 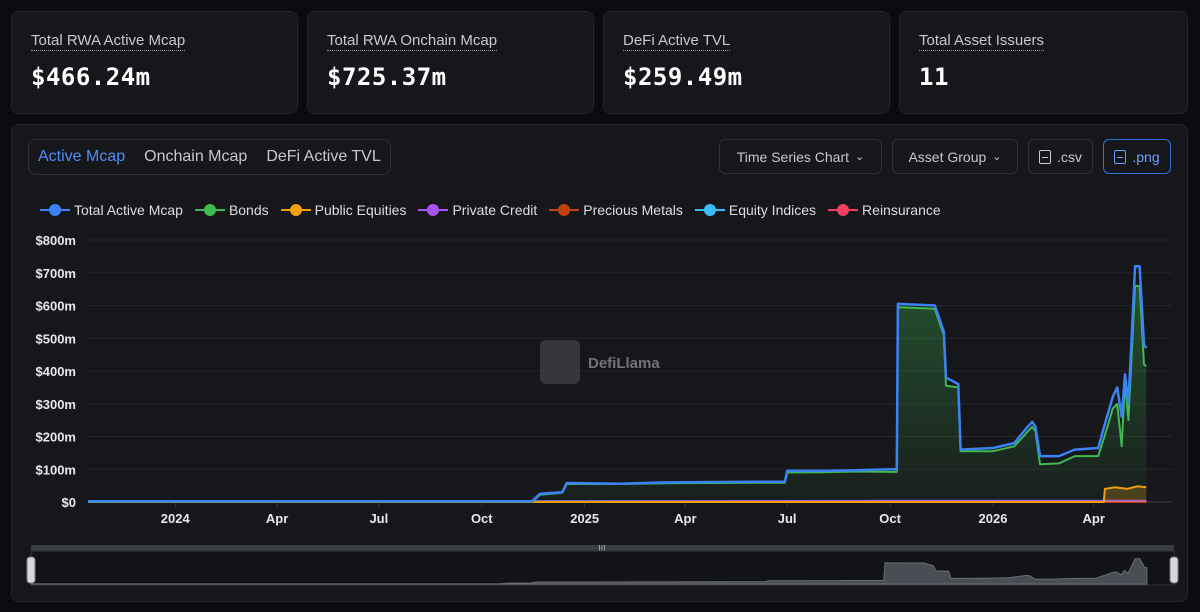 I want to click on watermark-text: DefiLlama, so click(x=624, y=363).